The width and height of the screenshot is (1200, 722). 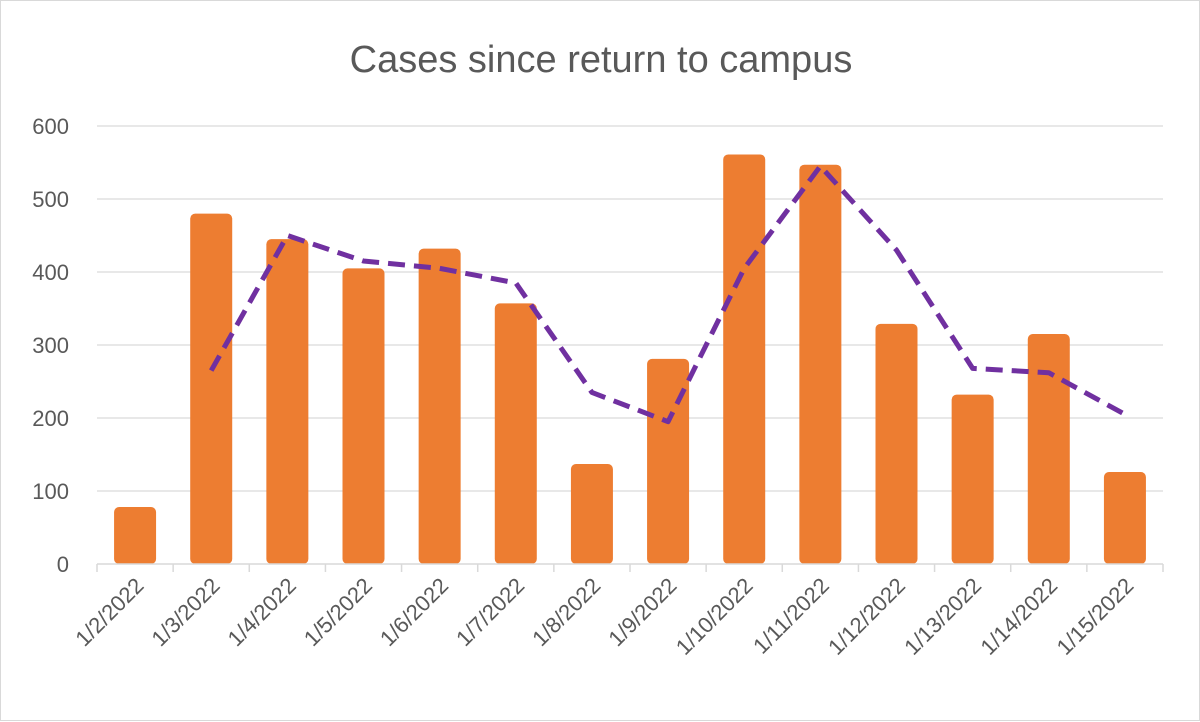 I want to click on x-axis, so click(x=630, y=567).